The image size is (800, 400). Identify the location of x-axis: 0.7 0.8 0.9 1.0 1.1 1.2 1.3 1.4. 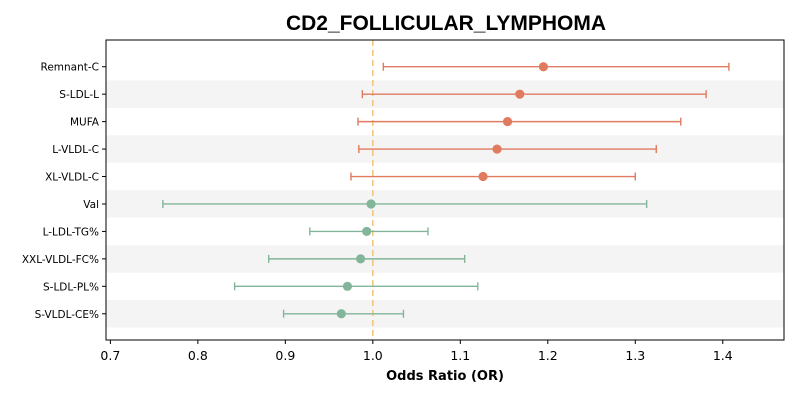
(416, 351).